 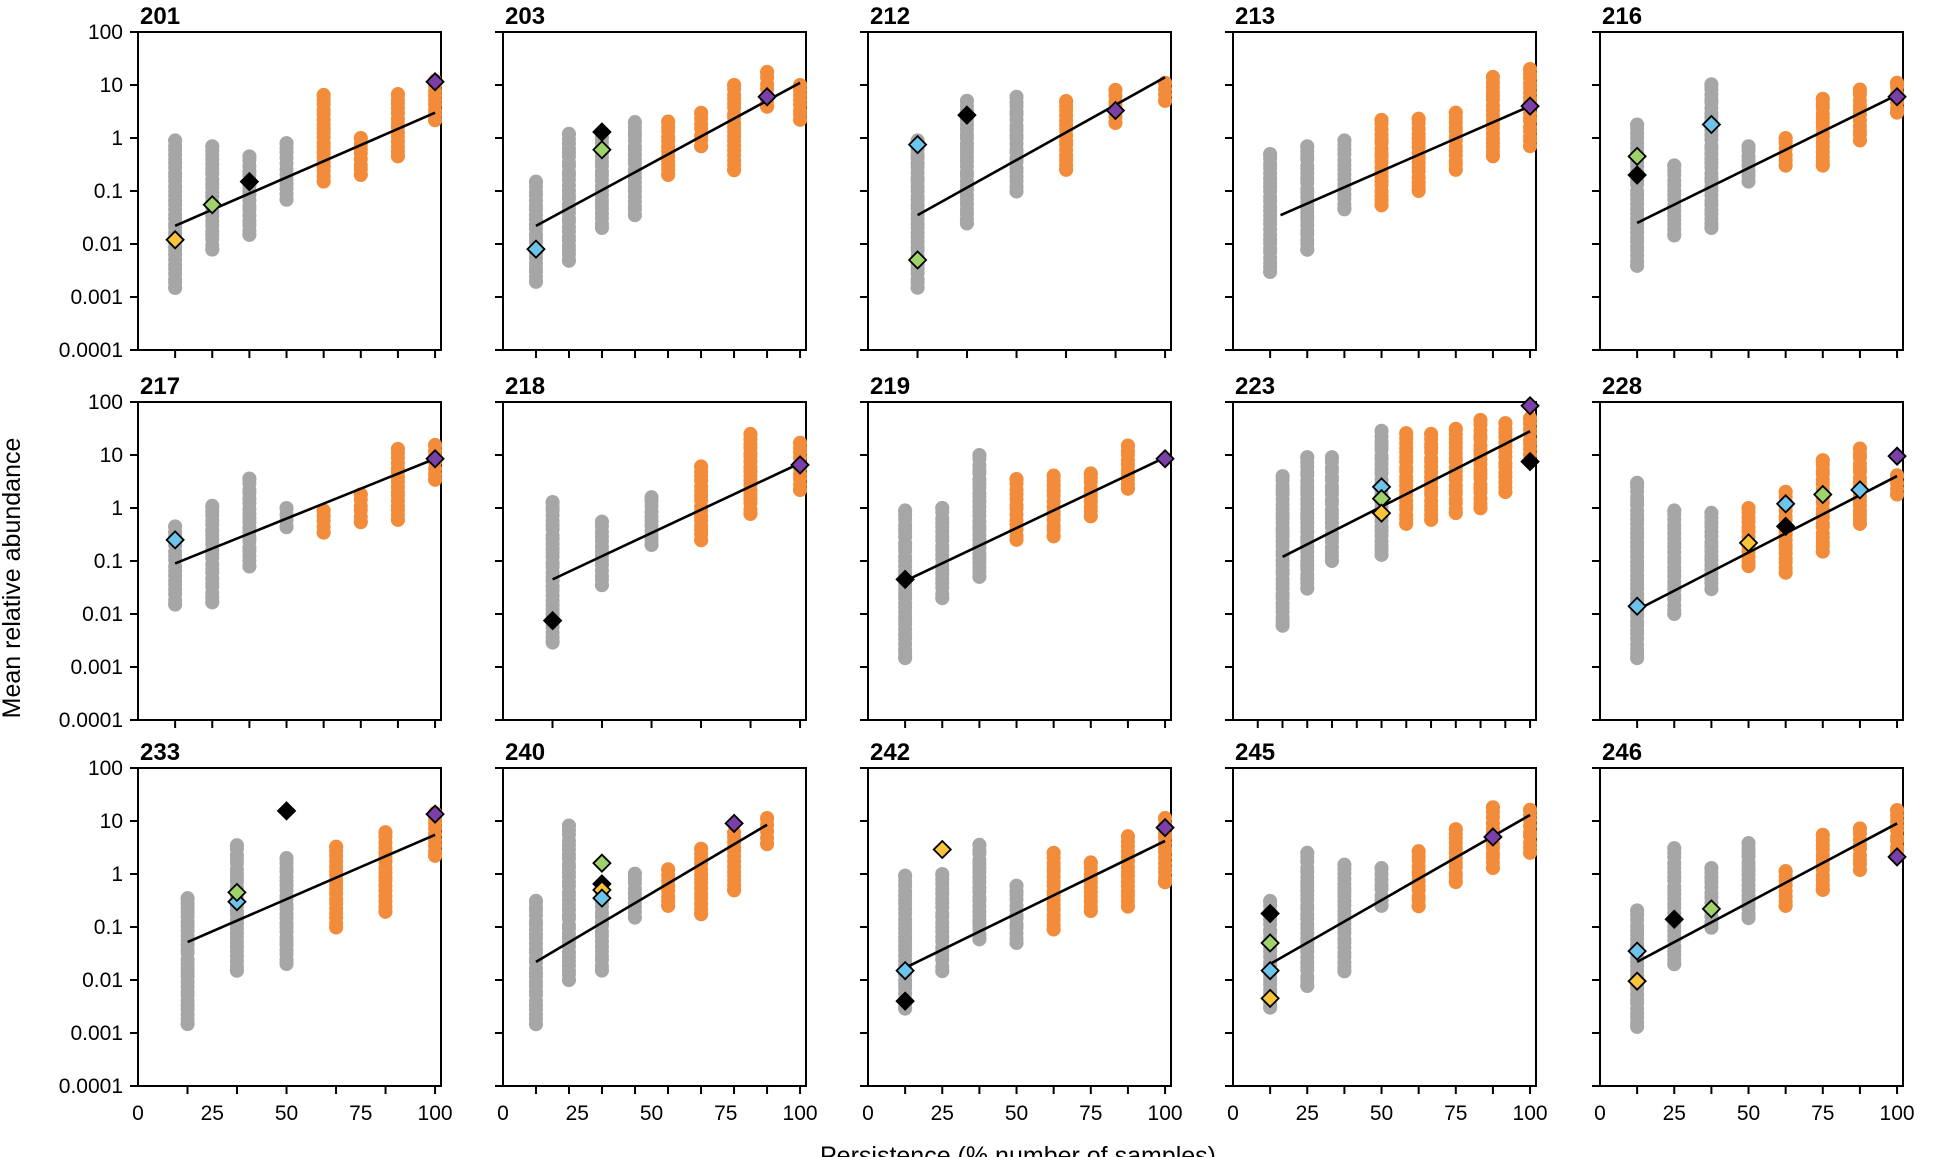 What do you see at coordinates (525, 386) in the screenshot?
I see `panel-title: 218` at bounding box center [525, 386].